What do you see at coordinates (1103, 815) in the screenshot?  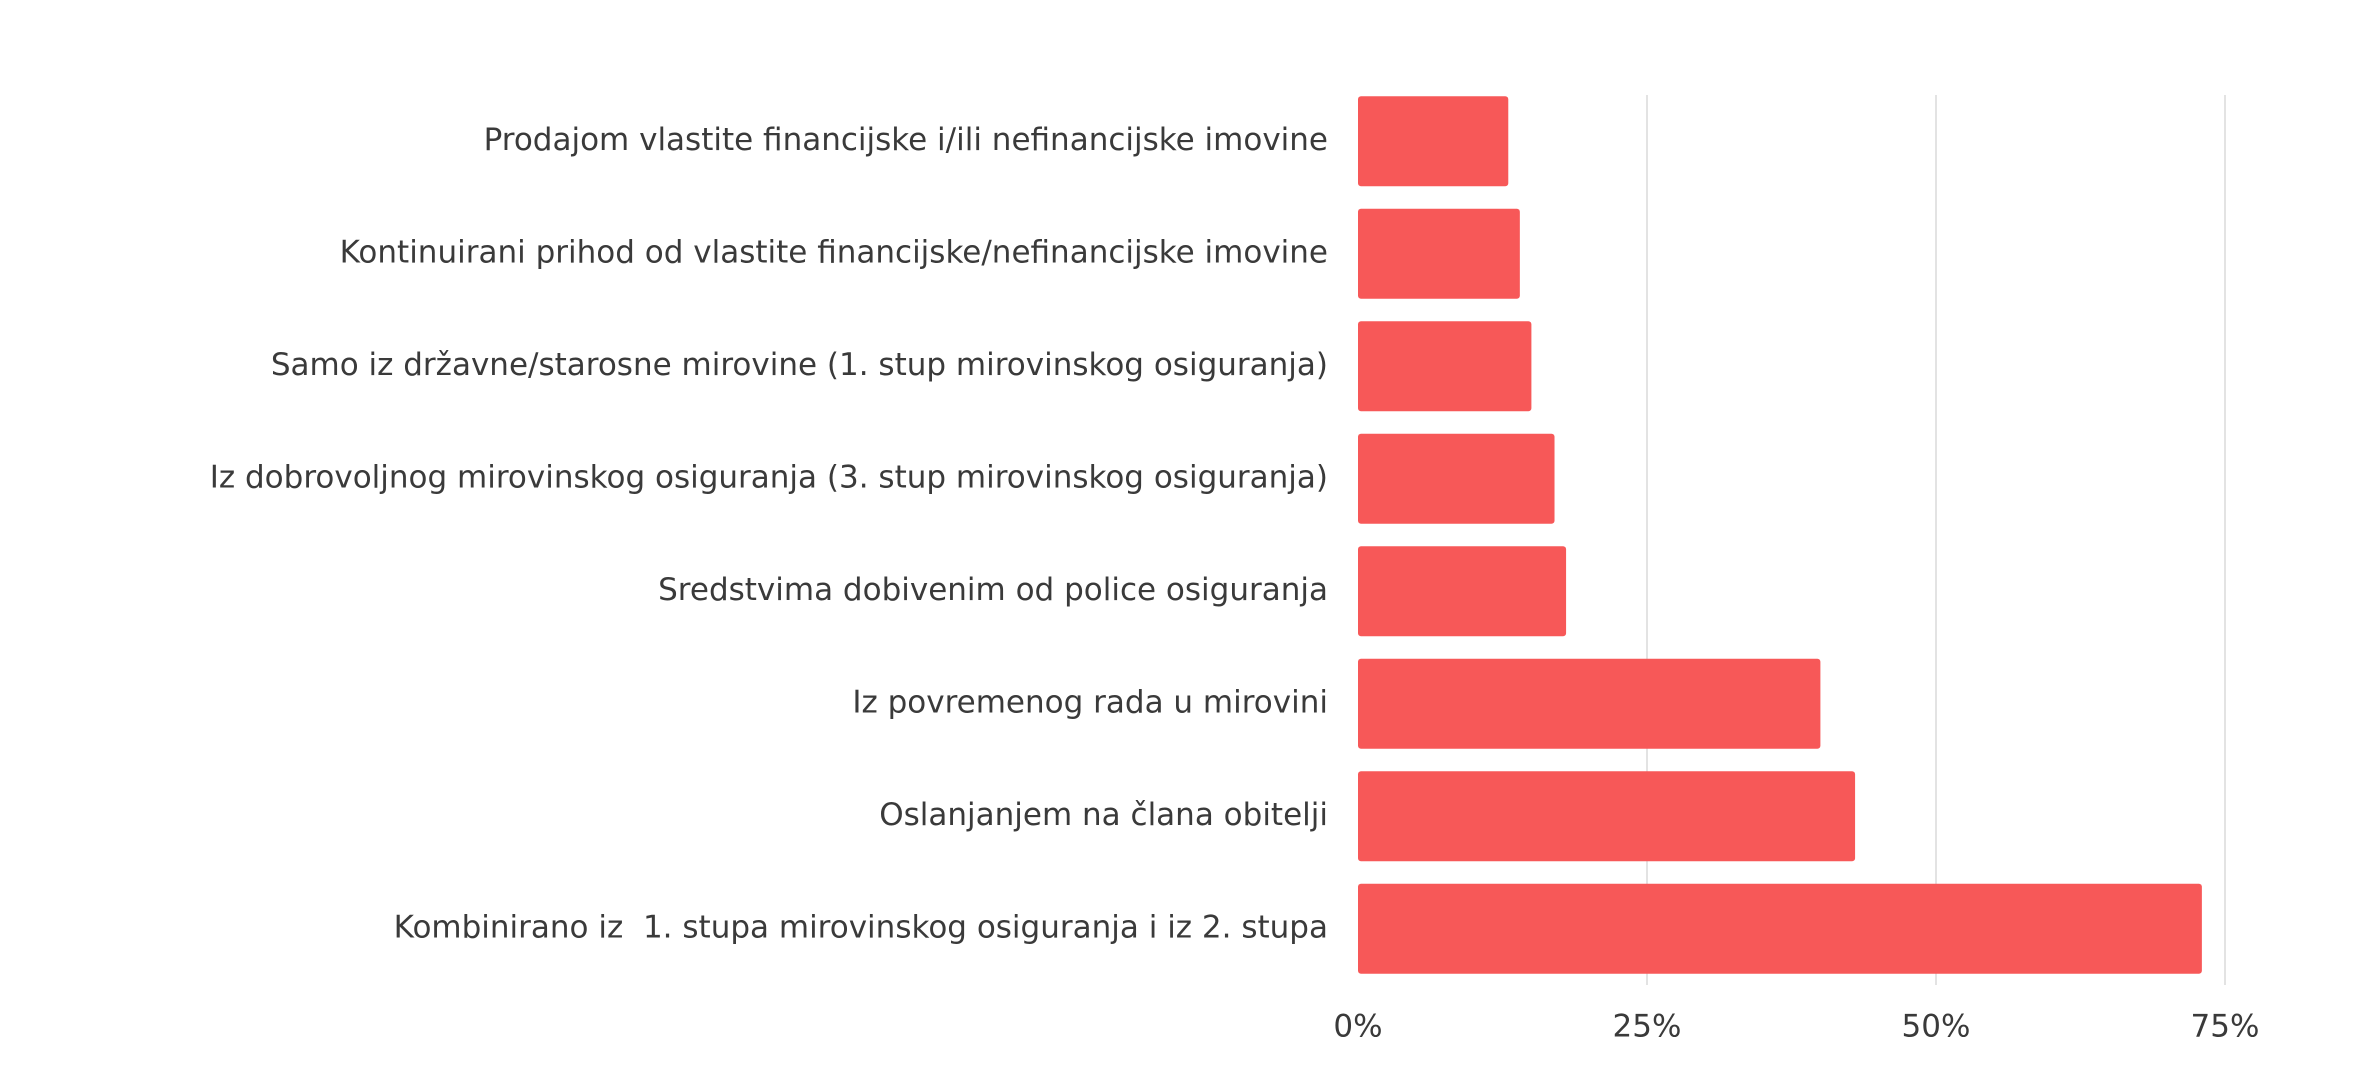 I see `category-label: Oslanjanjem na člana obitelji` at bounding box center [1103, 815].